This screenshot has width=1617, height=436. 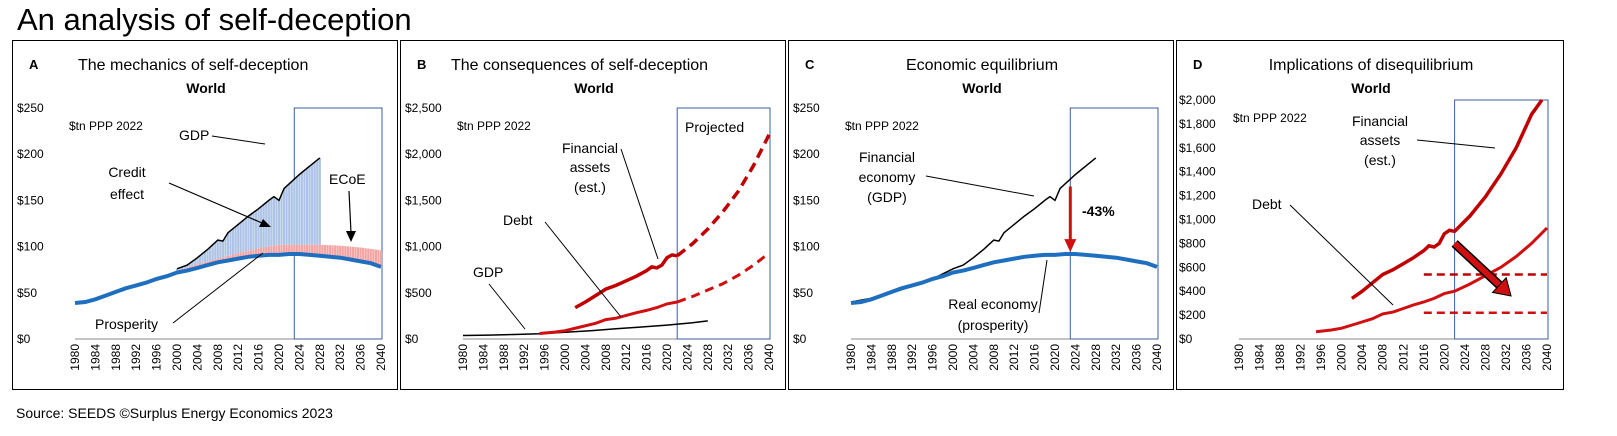 I want to click on y-tick-label: $1,000, so click(x=423, y=247).